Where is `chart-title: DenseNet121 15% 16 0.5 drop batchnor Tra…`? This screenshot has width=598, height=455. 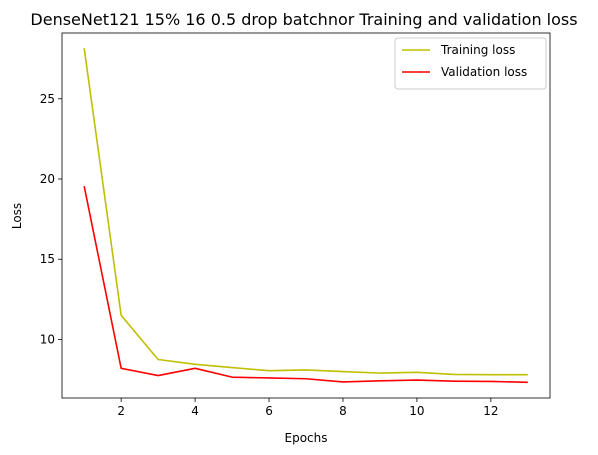 chart-title: DenseNet121 15% 16 0.5 drop batchnor Tra… is located at coordinates (303, 19).